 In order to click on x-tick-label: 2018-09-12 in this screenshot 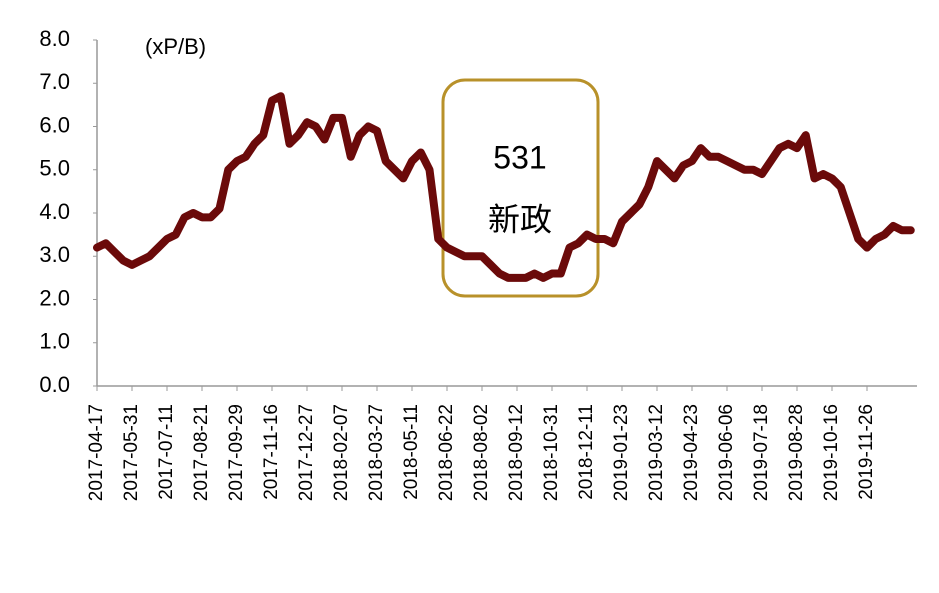, I will do `click(516, 452)`.